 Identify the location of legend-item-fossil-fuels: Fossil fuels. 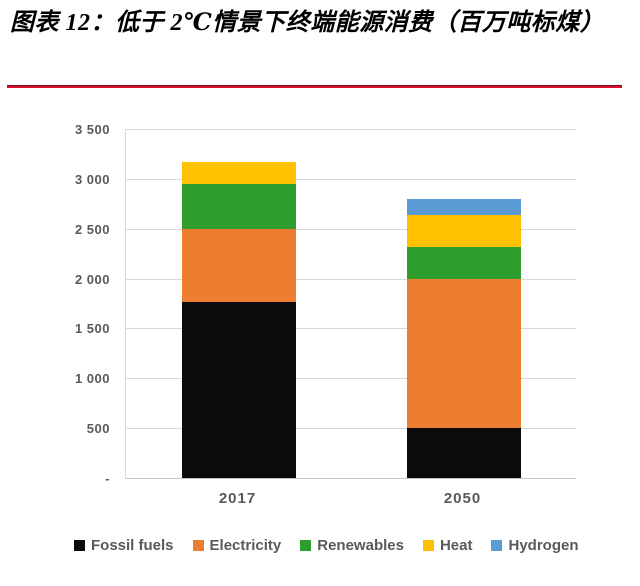
(124, 545).